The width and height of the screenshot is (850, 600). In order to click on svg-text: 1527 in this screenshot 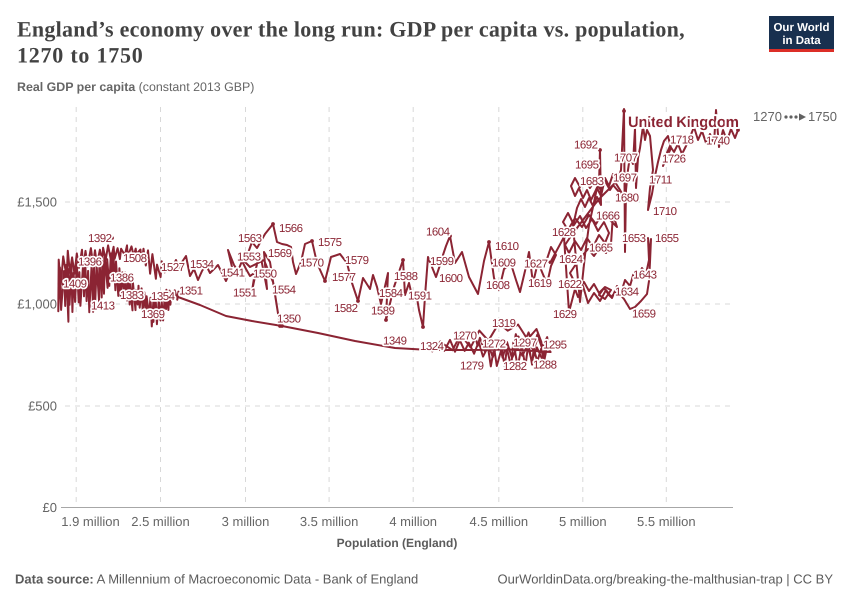, I will do `click(173, 268)`.